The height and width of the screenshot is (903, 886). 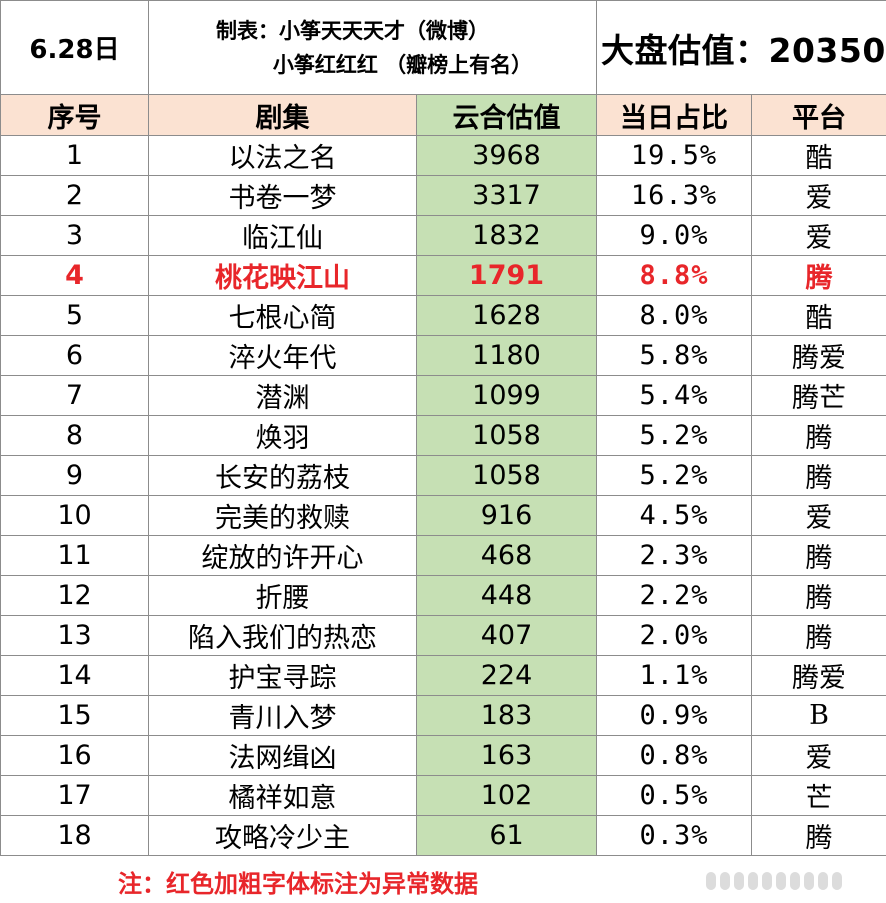 I want to click on table-row: 1 以法之名 3968 19.5% 酷, so click(x=443, y=155).